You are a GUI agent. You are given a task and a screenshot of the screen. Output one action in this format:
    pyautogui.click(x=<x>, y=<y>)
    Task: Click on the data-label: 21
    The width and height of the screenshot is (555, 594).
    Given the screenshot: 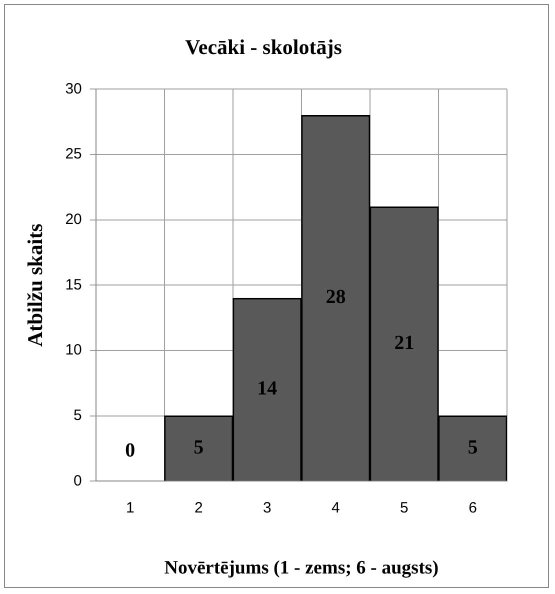 What is the action you would take?
    pyautogui.click(x=404, y=343)
    